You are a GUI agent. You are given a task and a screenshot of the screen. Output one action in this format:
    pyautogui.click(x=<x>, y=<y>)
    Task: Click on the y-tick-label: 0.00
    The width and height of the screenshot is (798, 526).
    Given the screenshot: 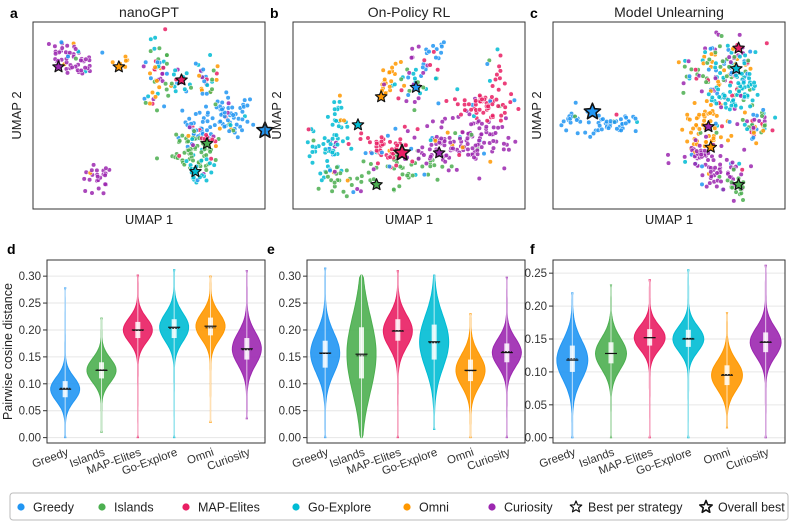 What is the action you would take?
    pyautogui.click(x=30, y=439)
    